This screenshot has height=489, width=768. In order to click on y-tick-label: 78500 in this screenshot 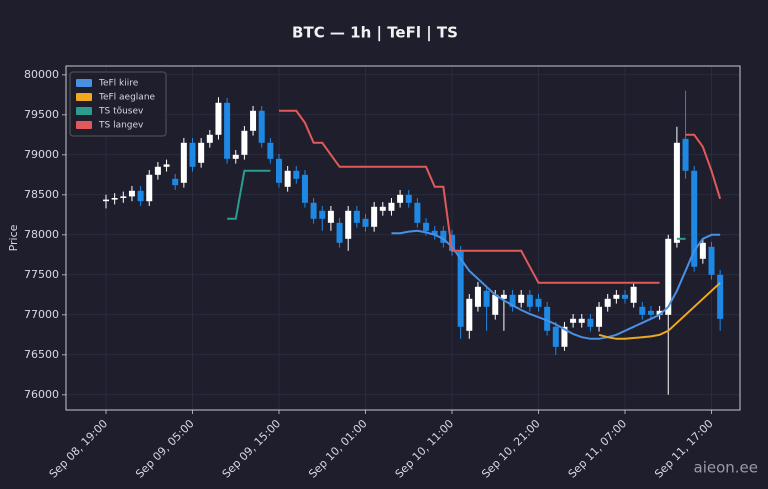, I will do `click(41, 194)`.